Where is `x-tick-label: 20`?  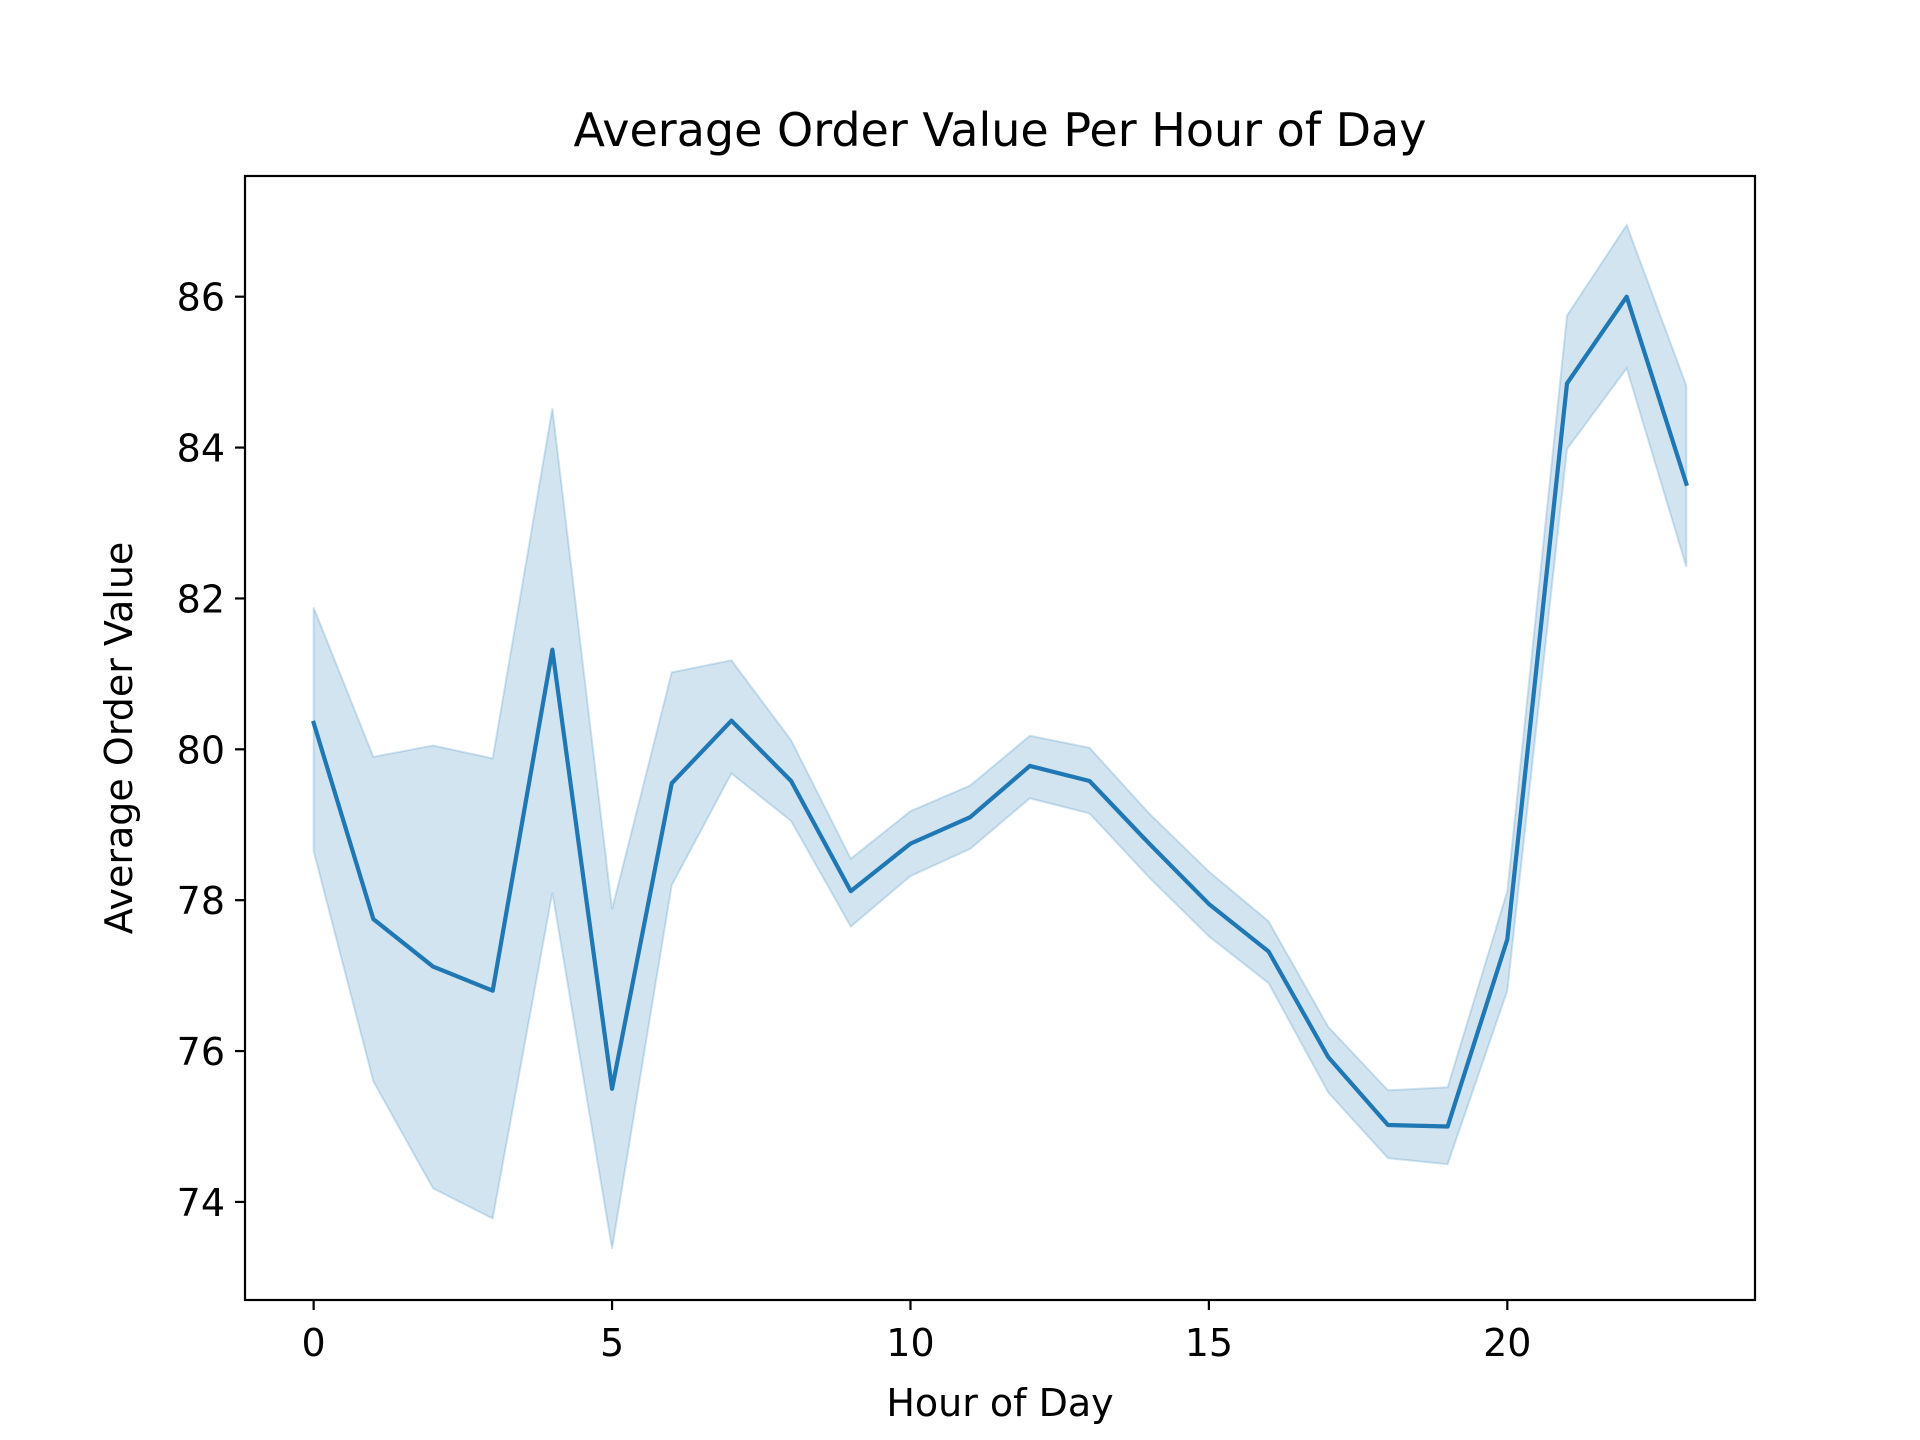 x-tick-label: 20 is located at coordinates (1507, 1343).